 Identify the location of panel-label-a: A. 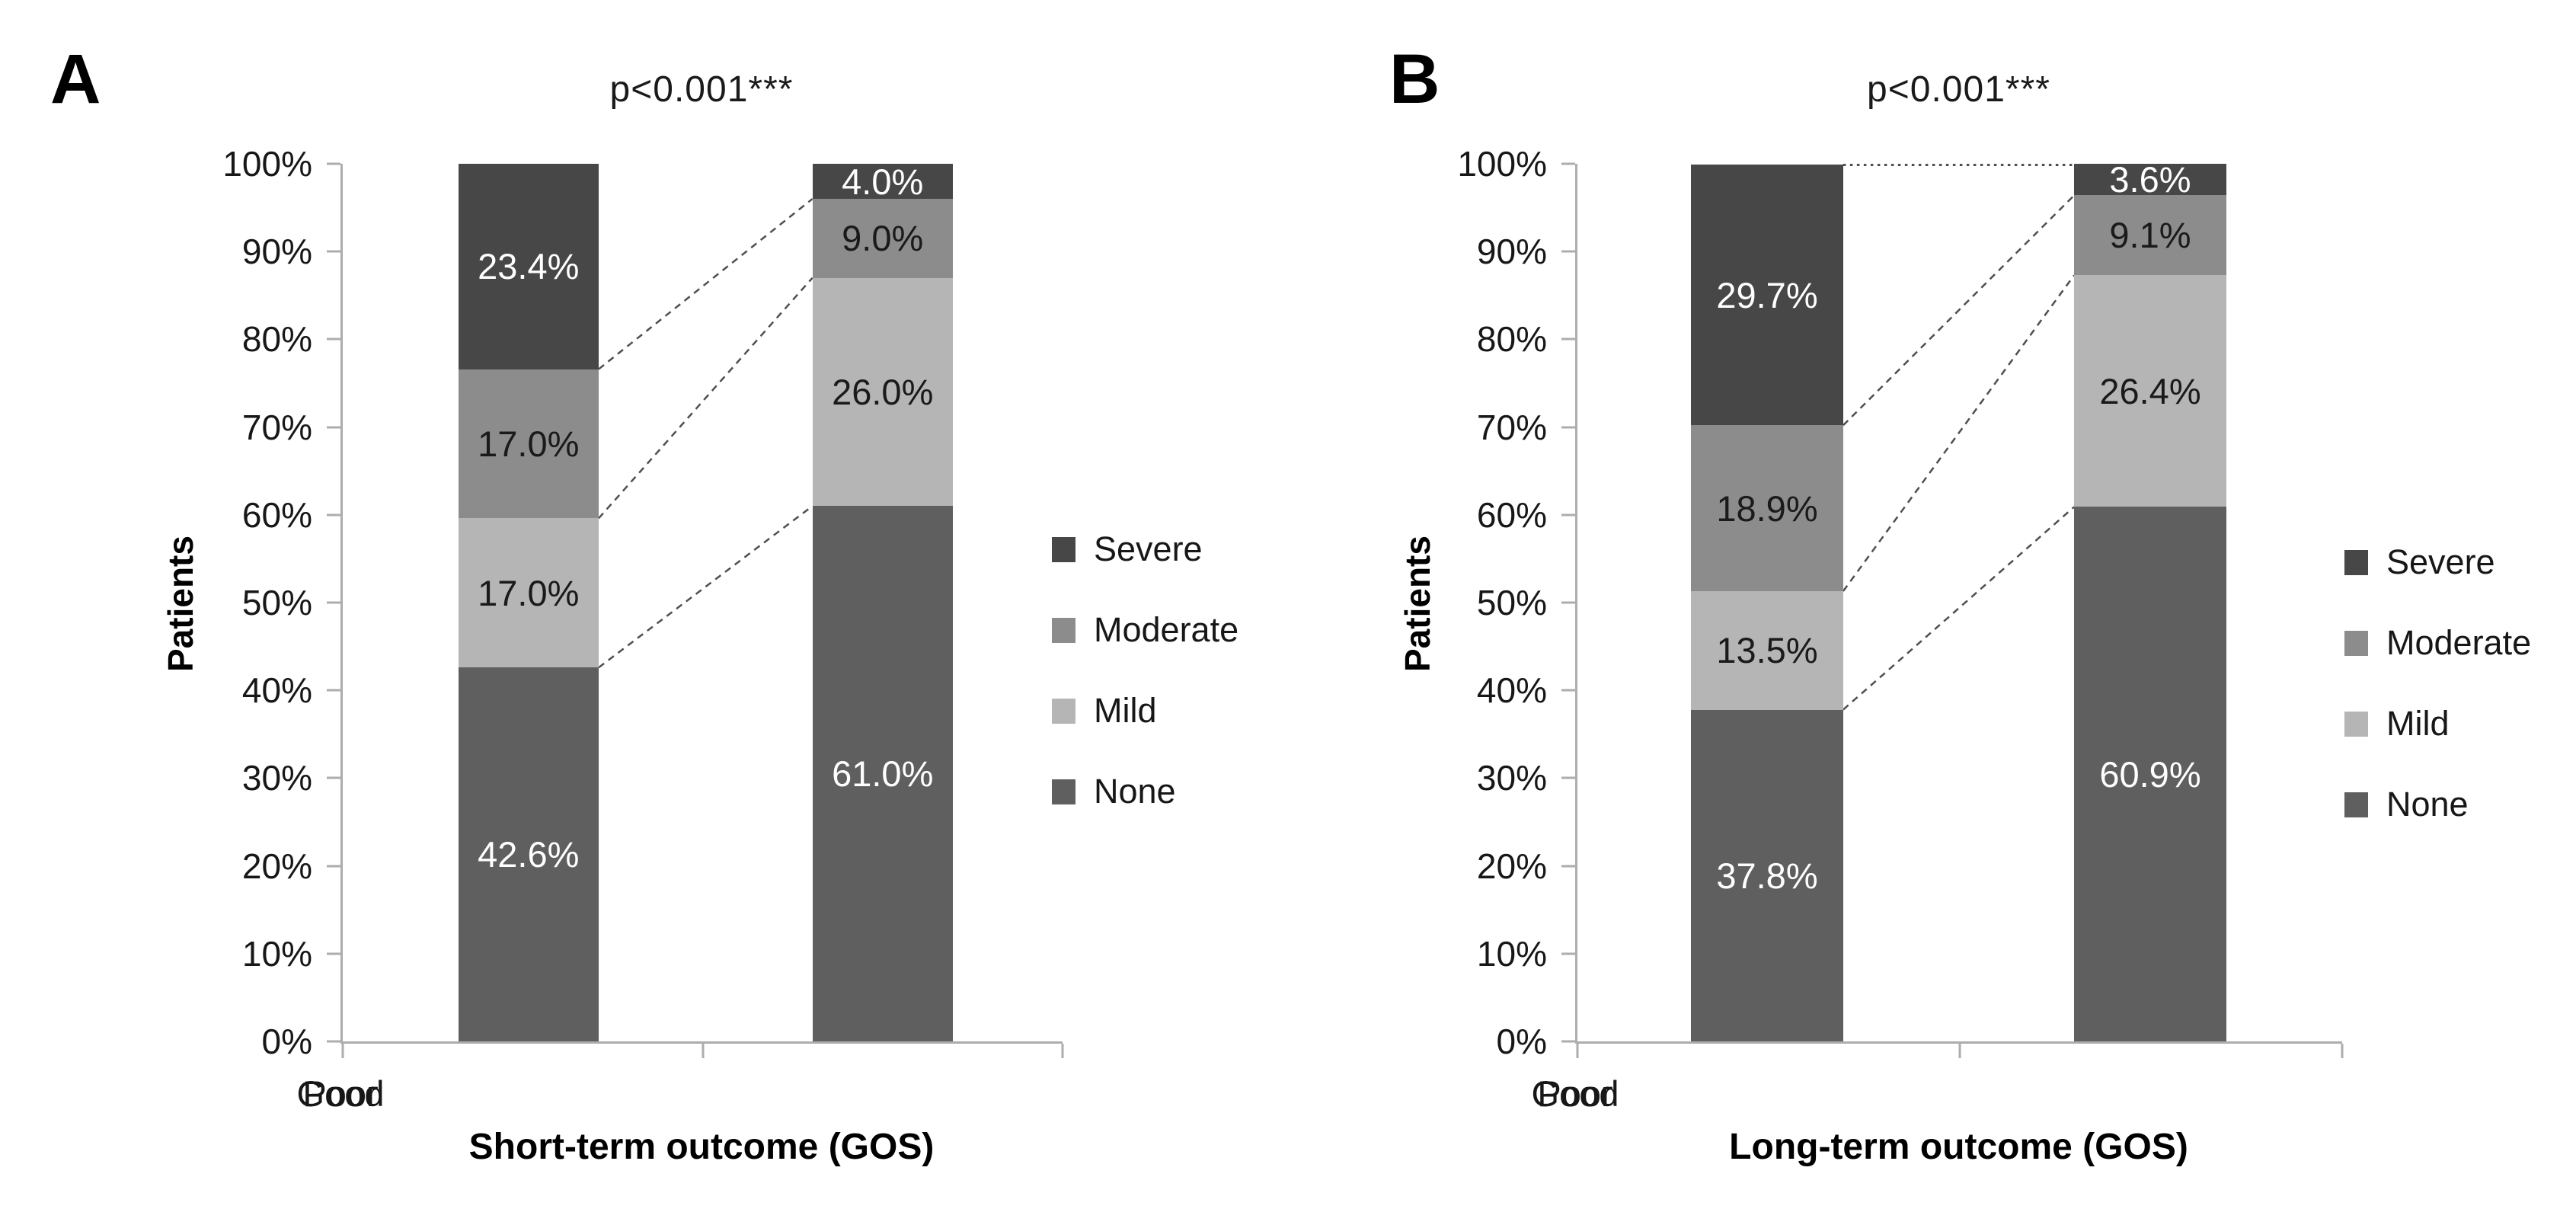
(76, 79).